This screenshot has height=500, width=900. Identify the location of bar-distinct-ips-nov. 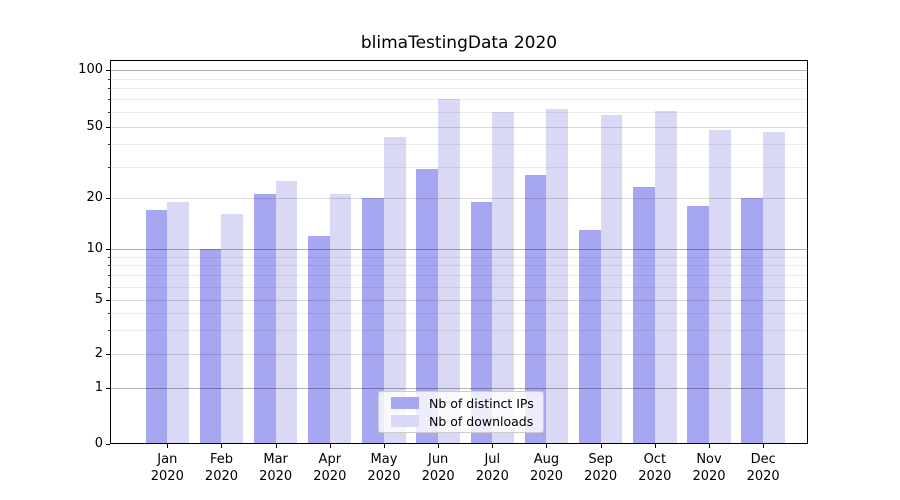
(698, 324).